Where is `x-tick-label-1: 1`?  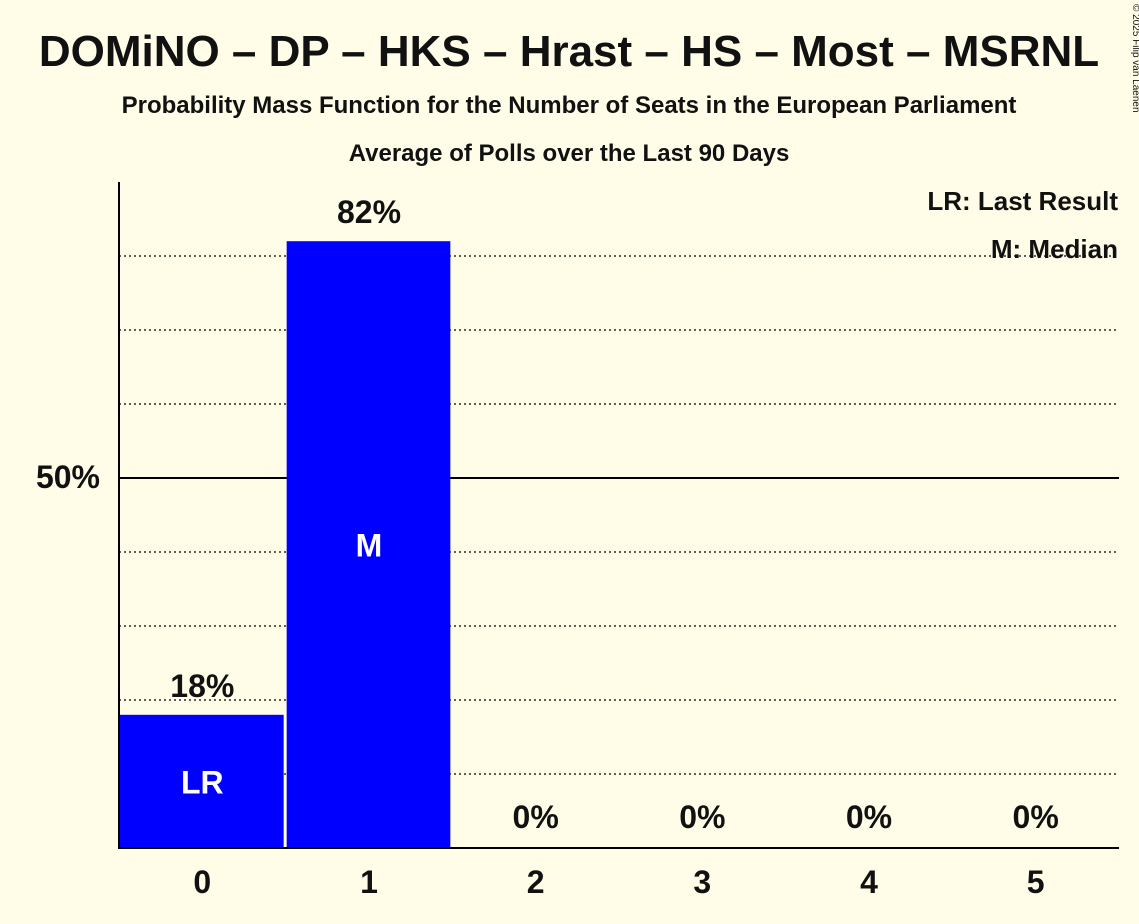
x-tick-label-1: 1 is located at coordinates (369, 882).